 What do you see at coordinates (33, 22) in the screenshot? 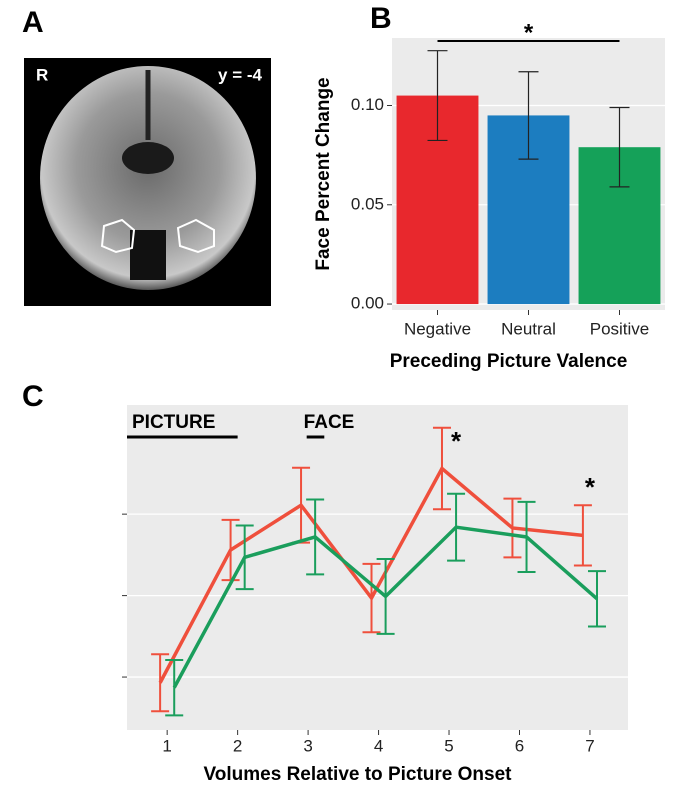
I see `panel-label: A` at bounding box center [33, 22].